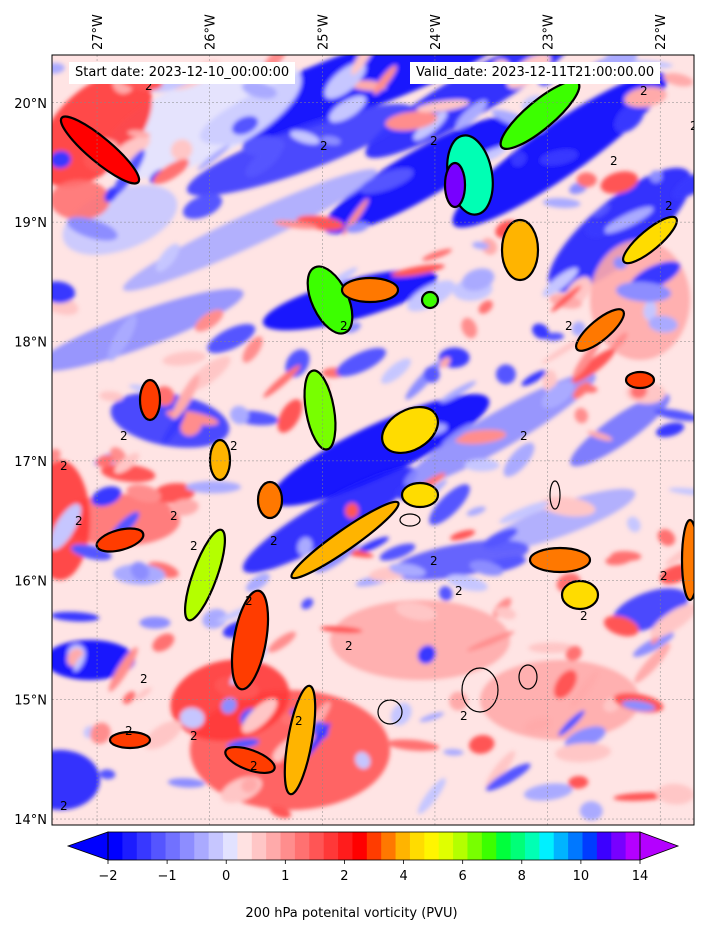 This screenshot has height=935, width=703. What do you see at coordinates (436, 32) in the screenshot?
I see `x-tick-label: 24°W` at bounding box center [436, 32].